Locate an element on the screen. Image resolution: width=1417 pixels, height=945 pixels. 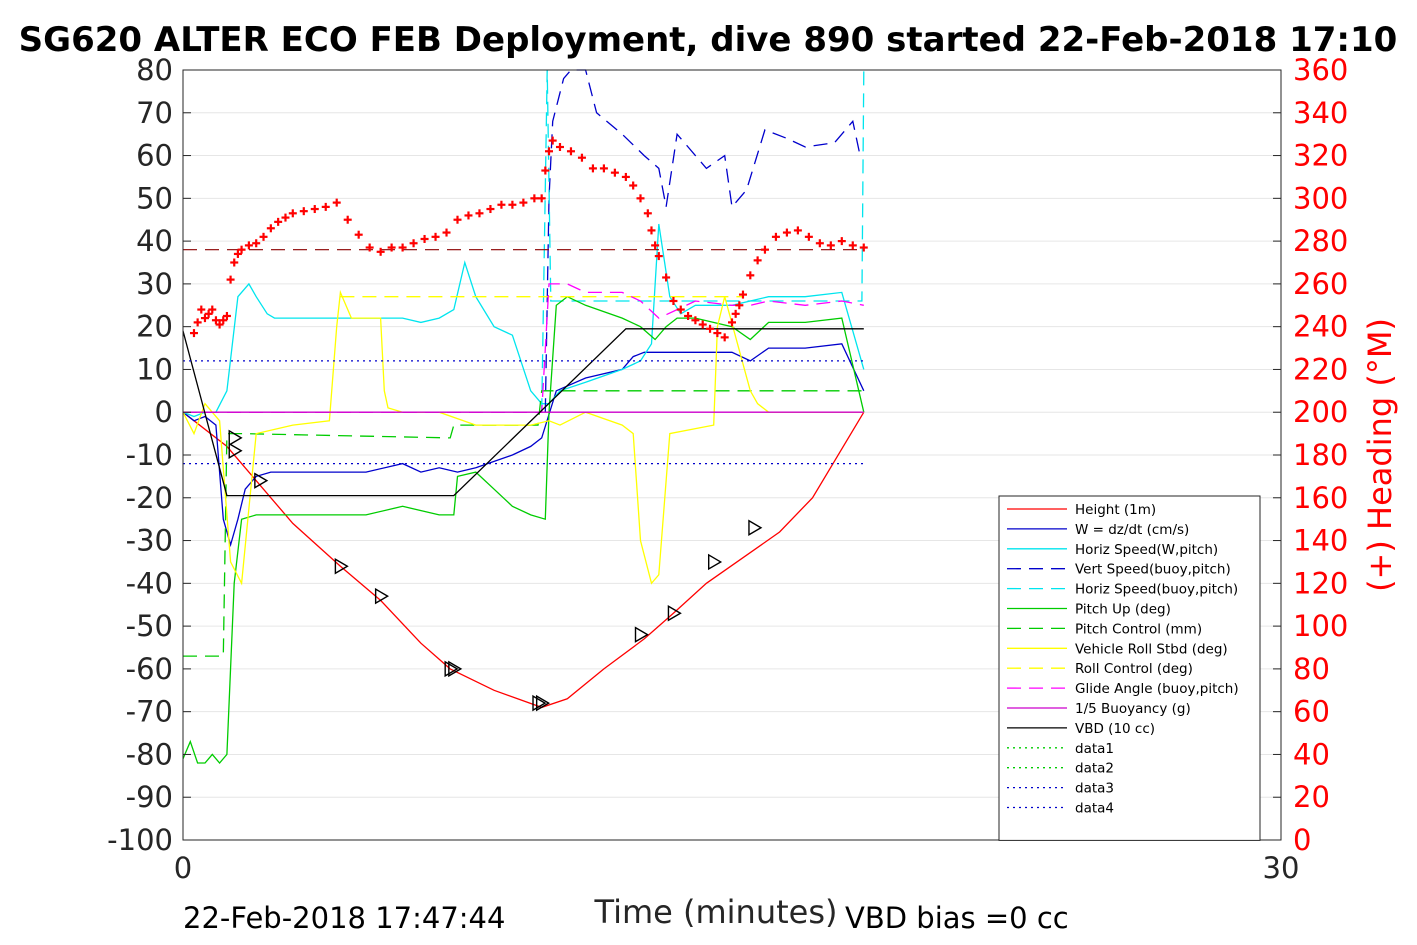
left-tick-label-0: 80 is located at coordinates (154, 70).